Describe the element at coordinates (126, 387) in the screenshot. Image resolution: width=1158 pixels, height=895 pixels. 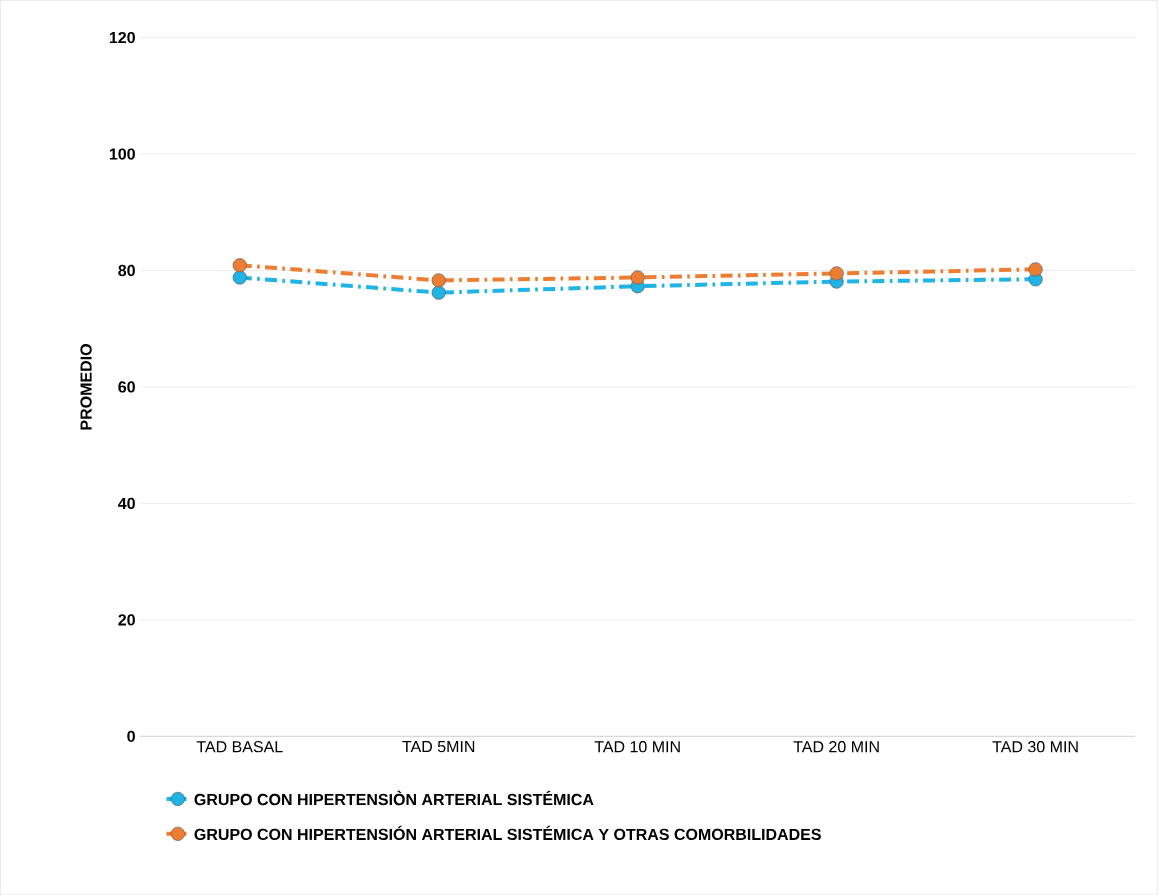
I see `y-tick-label: 60` at that location.